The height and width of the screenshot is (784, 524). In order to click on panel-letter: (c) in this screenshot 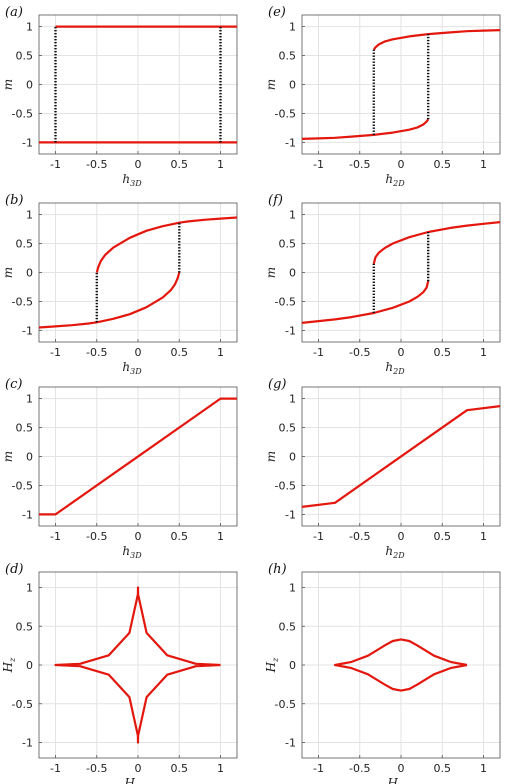, I will do `click(13, 384)`.